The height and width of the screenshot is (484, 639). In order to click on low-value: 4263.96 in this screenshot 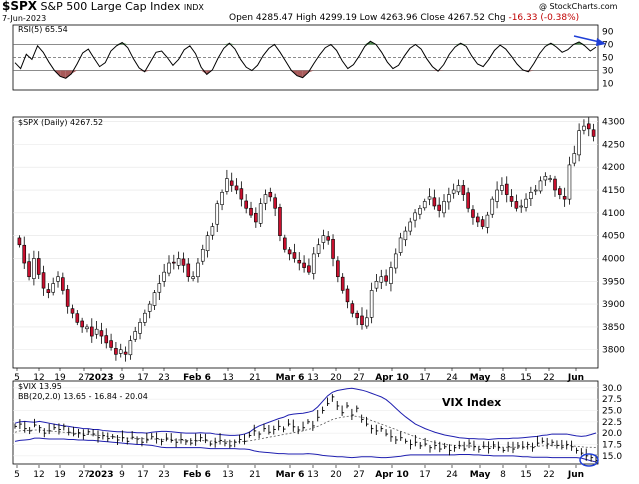, I will do `click(399, 18)`.